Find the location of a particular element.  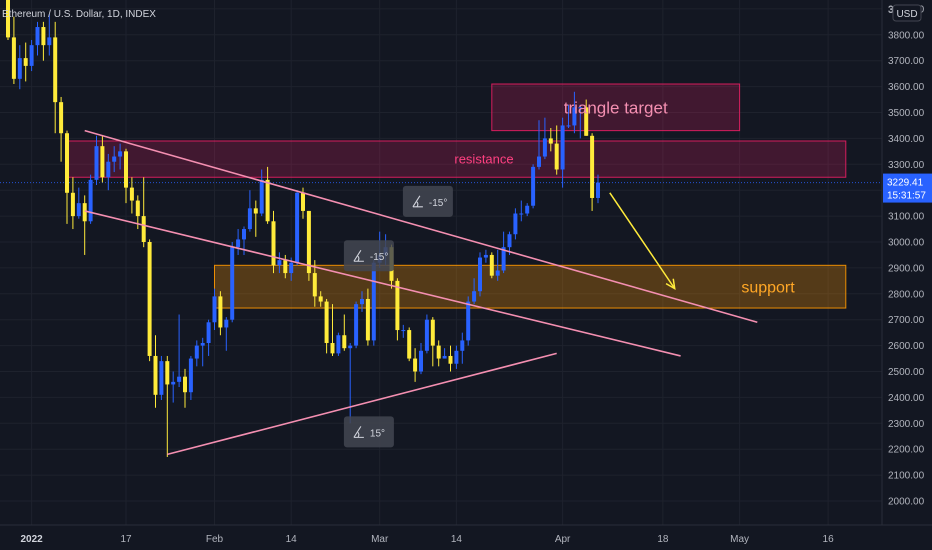

projection-arrow is located at coordinates (642, 241).